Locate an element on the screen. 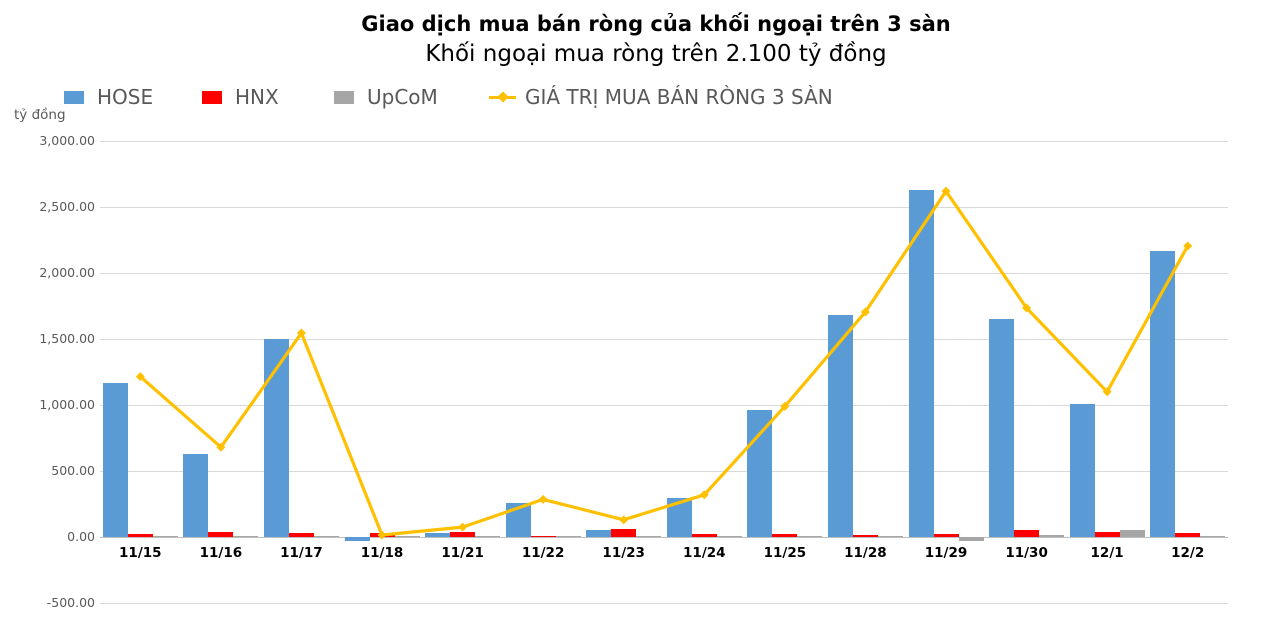 The width and height of the screenshot is (1286, 638). bar-hose-11/21 is located at coordinates (438, 535).